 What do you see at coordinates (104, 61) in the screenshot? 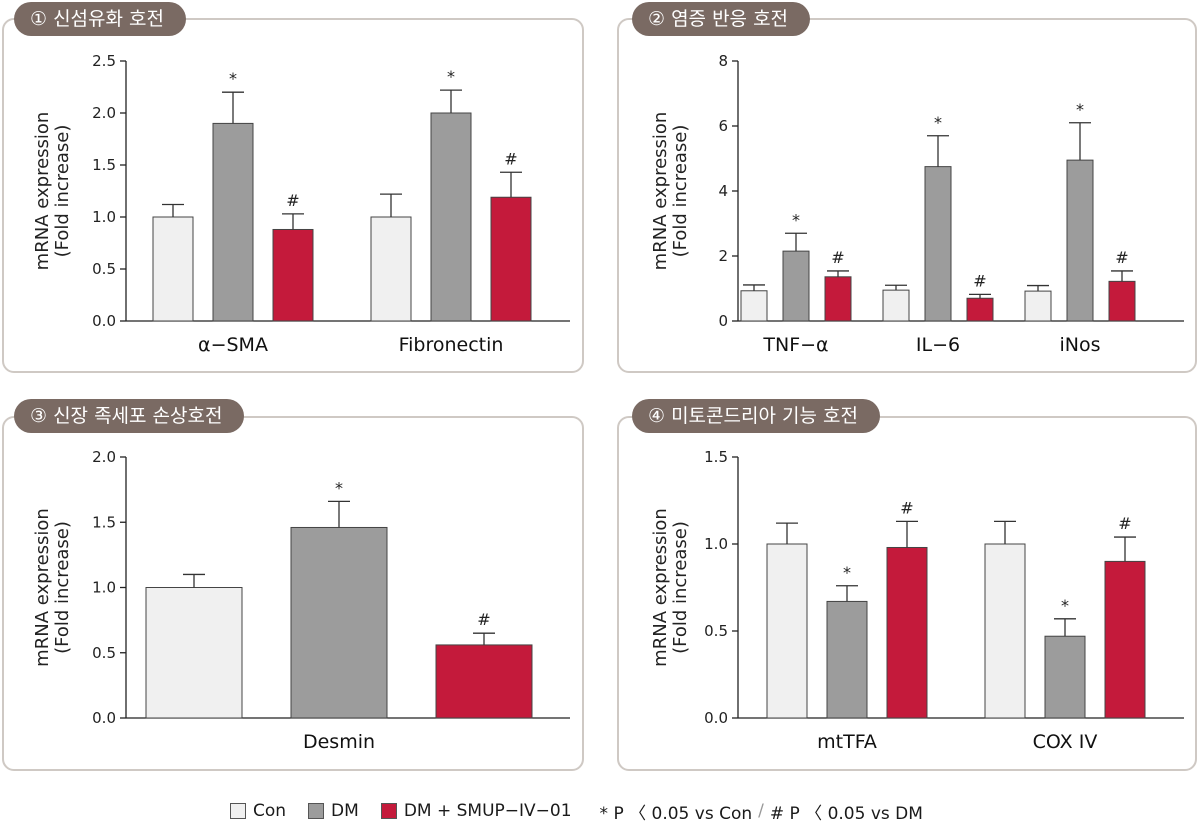
I see `y-tick-label: 2.5` at bounding box center [104, 61].